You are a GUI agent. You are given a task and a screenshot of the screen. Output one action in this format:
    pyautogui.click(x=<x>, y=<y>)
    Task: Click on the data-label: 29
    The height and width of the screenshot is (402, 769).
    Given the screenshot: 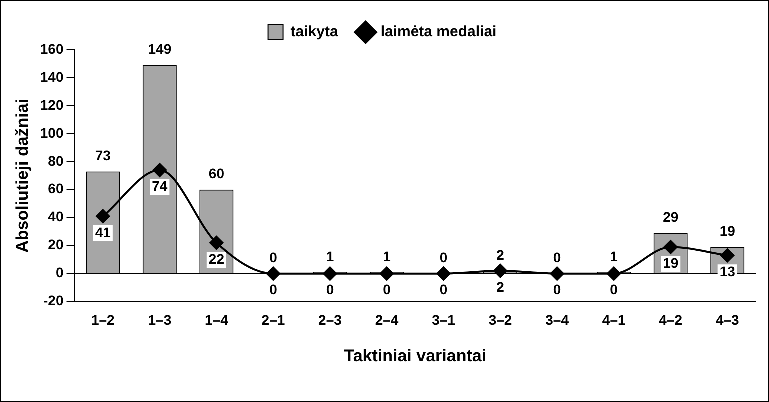 What is the action you would take?
    pyautogui.click(x=671, y=217)
    